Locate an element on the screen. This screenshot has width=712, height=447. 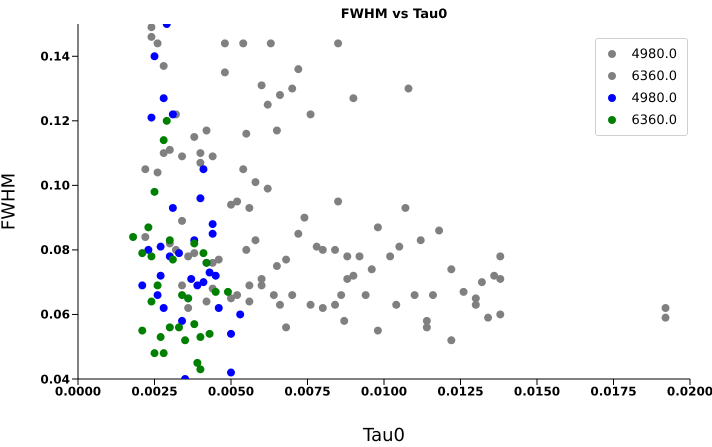
y-tick-label: 0.12 is located at coordinates (55, 121).